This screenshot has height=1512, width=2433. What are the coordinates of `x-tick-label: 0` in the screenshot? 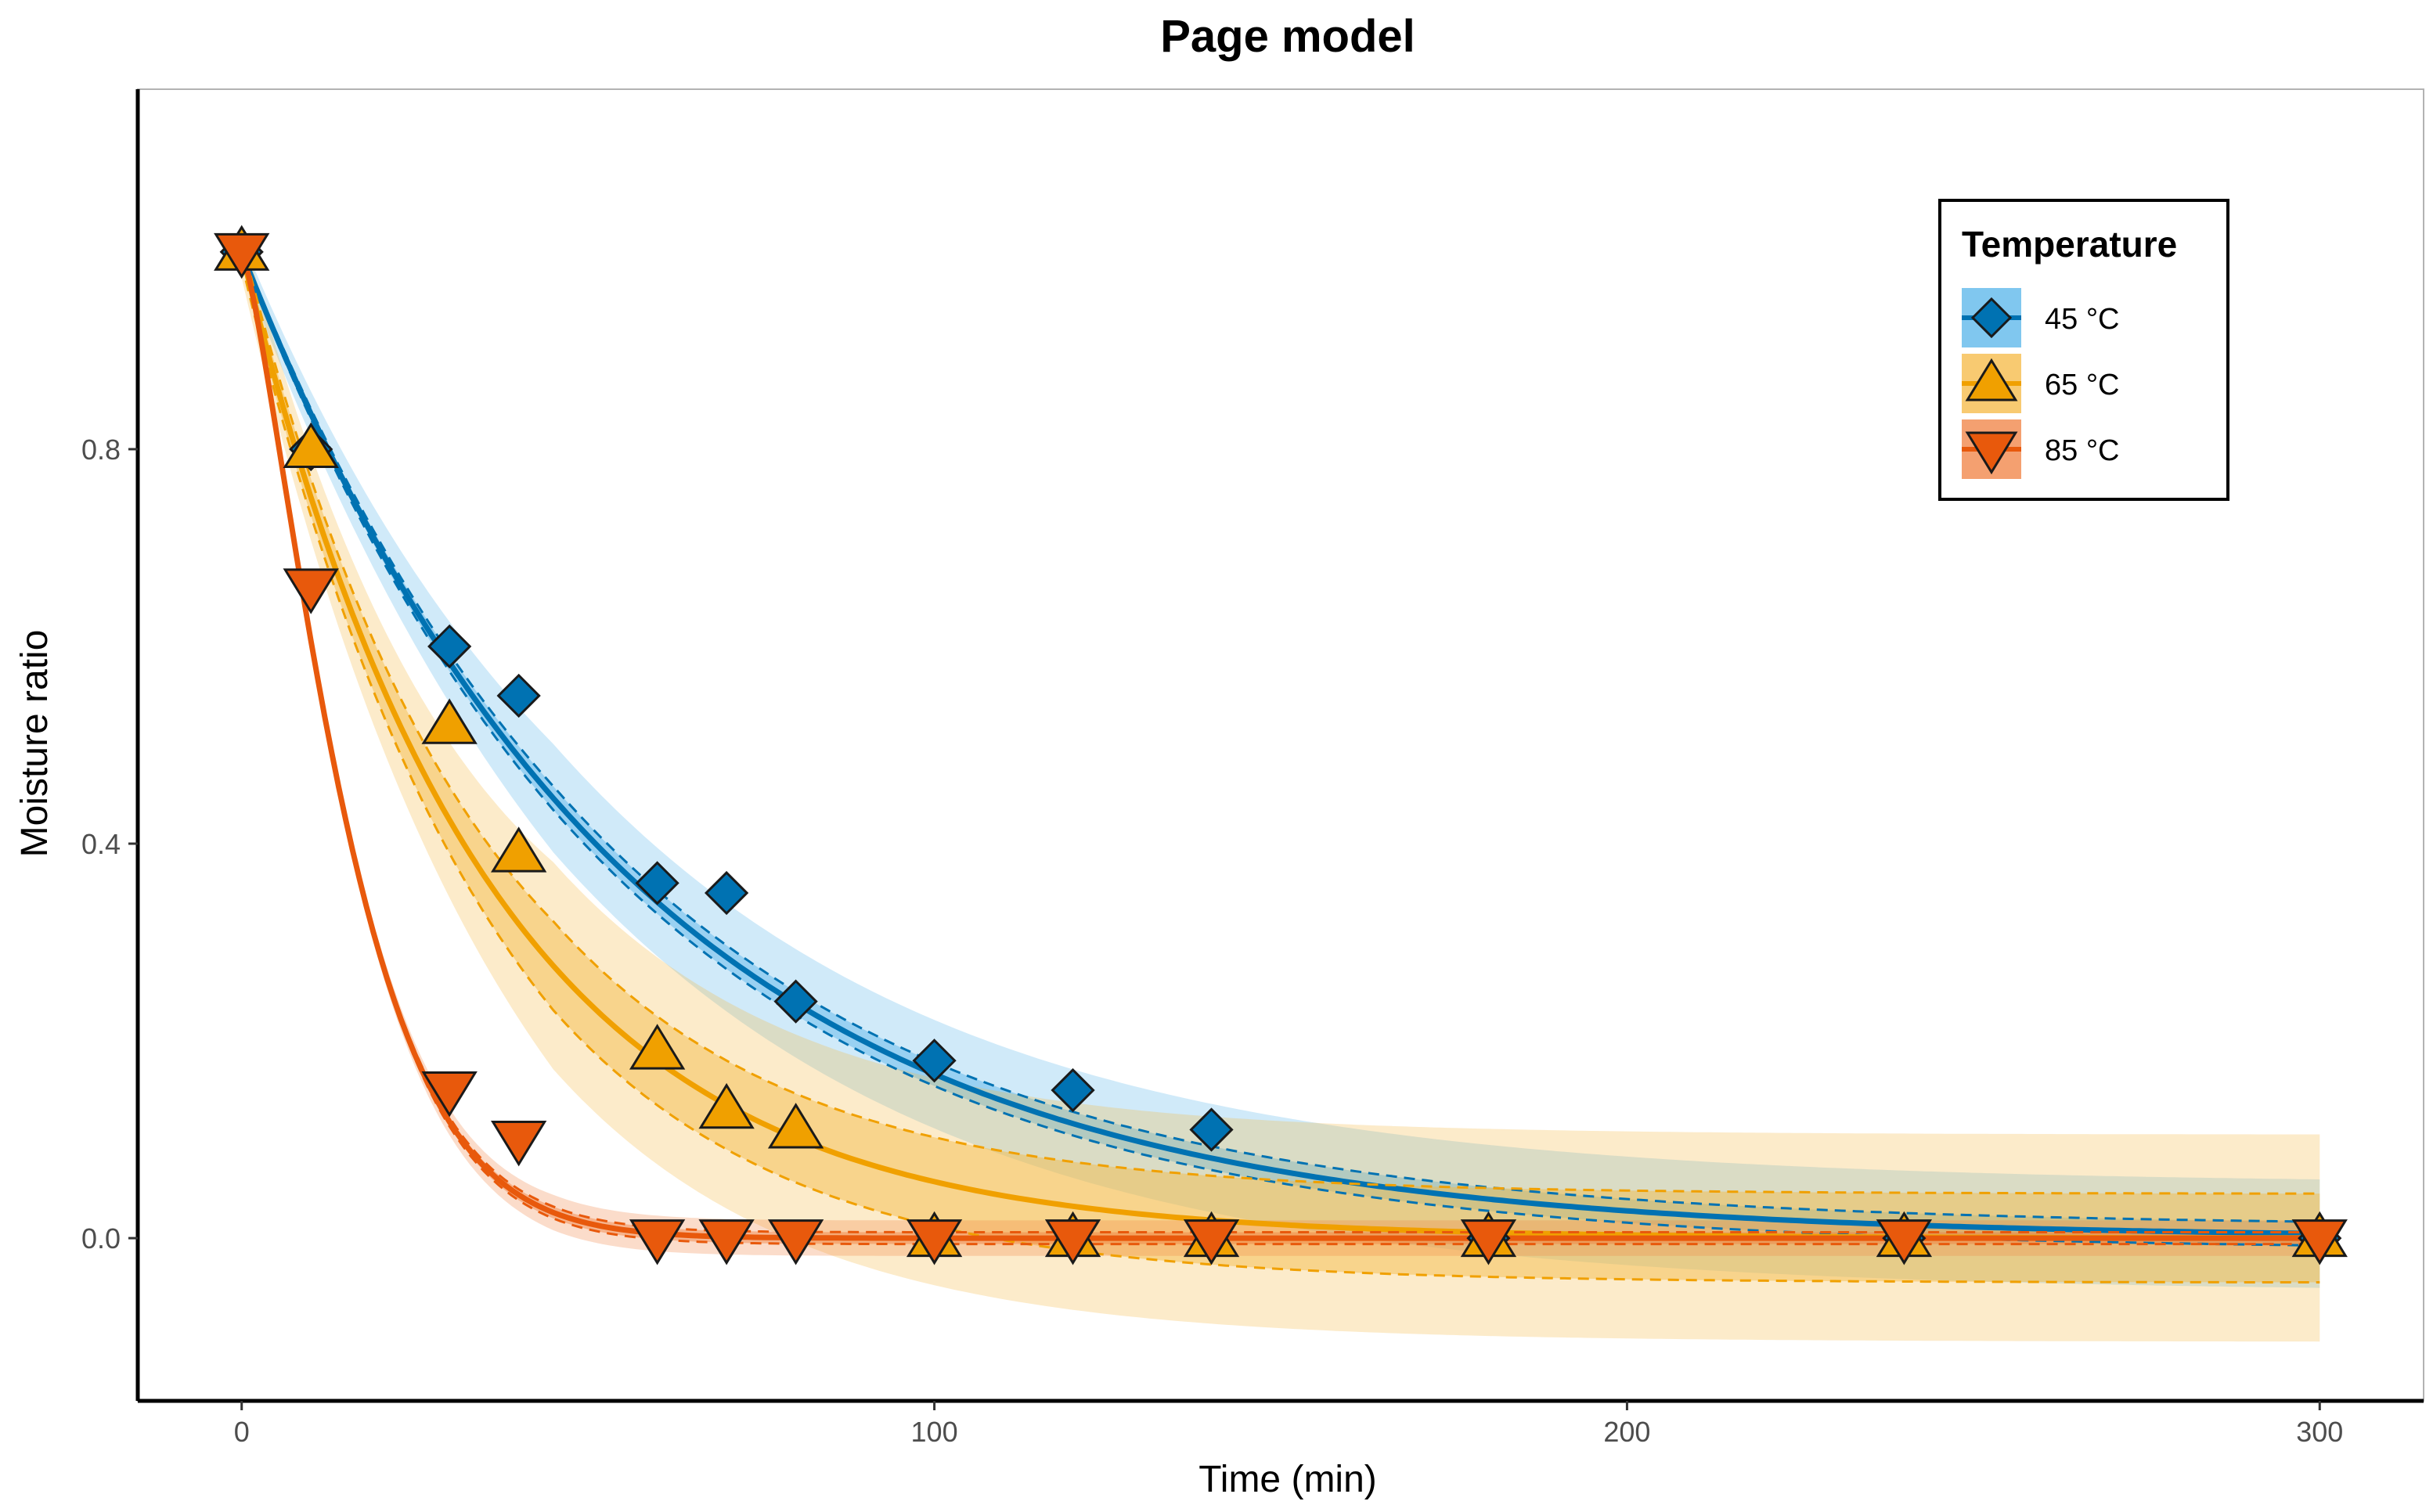 It's located at (242, 1432).